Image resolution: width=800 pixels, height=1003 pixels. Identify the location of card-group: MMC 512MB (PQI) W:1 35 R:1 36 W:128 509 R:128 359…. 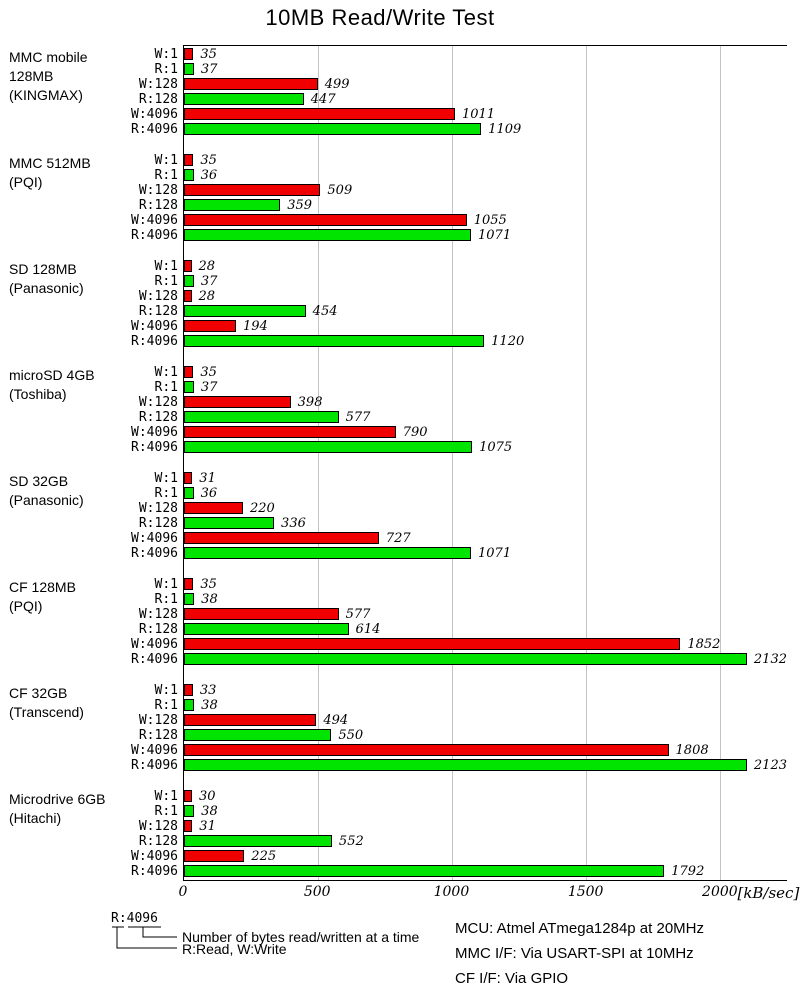
(398, 198).